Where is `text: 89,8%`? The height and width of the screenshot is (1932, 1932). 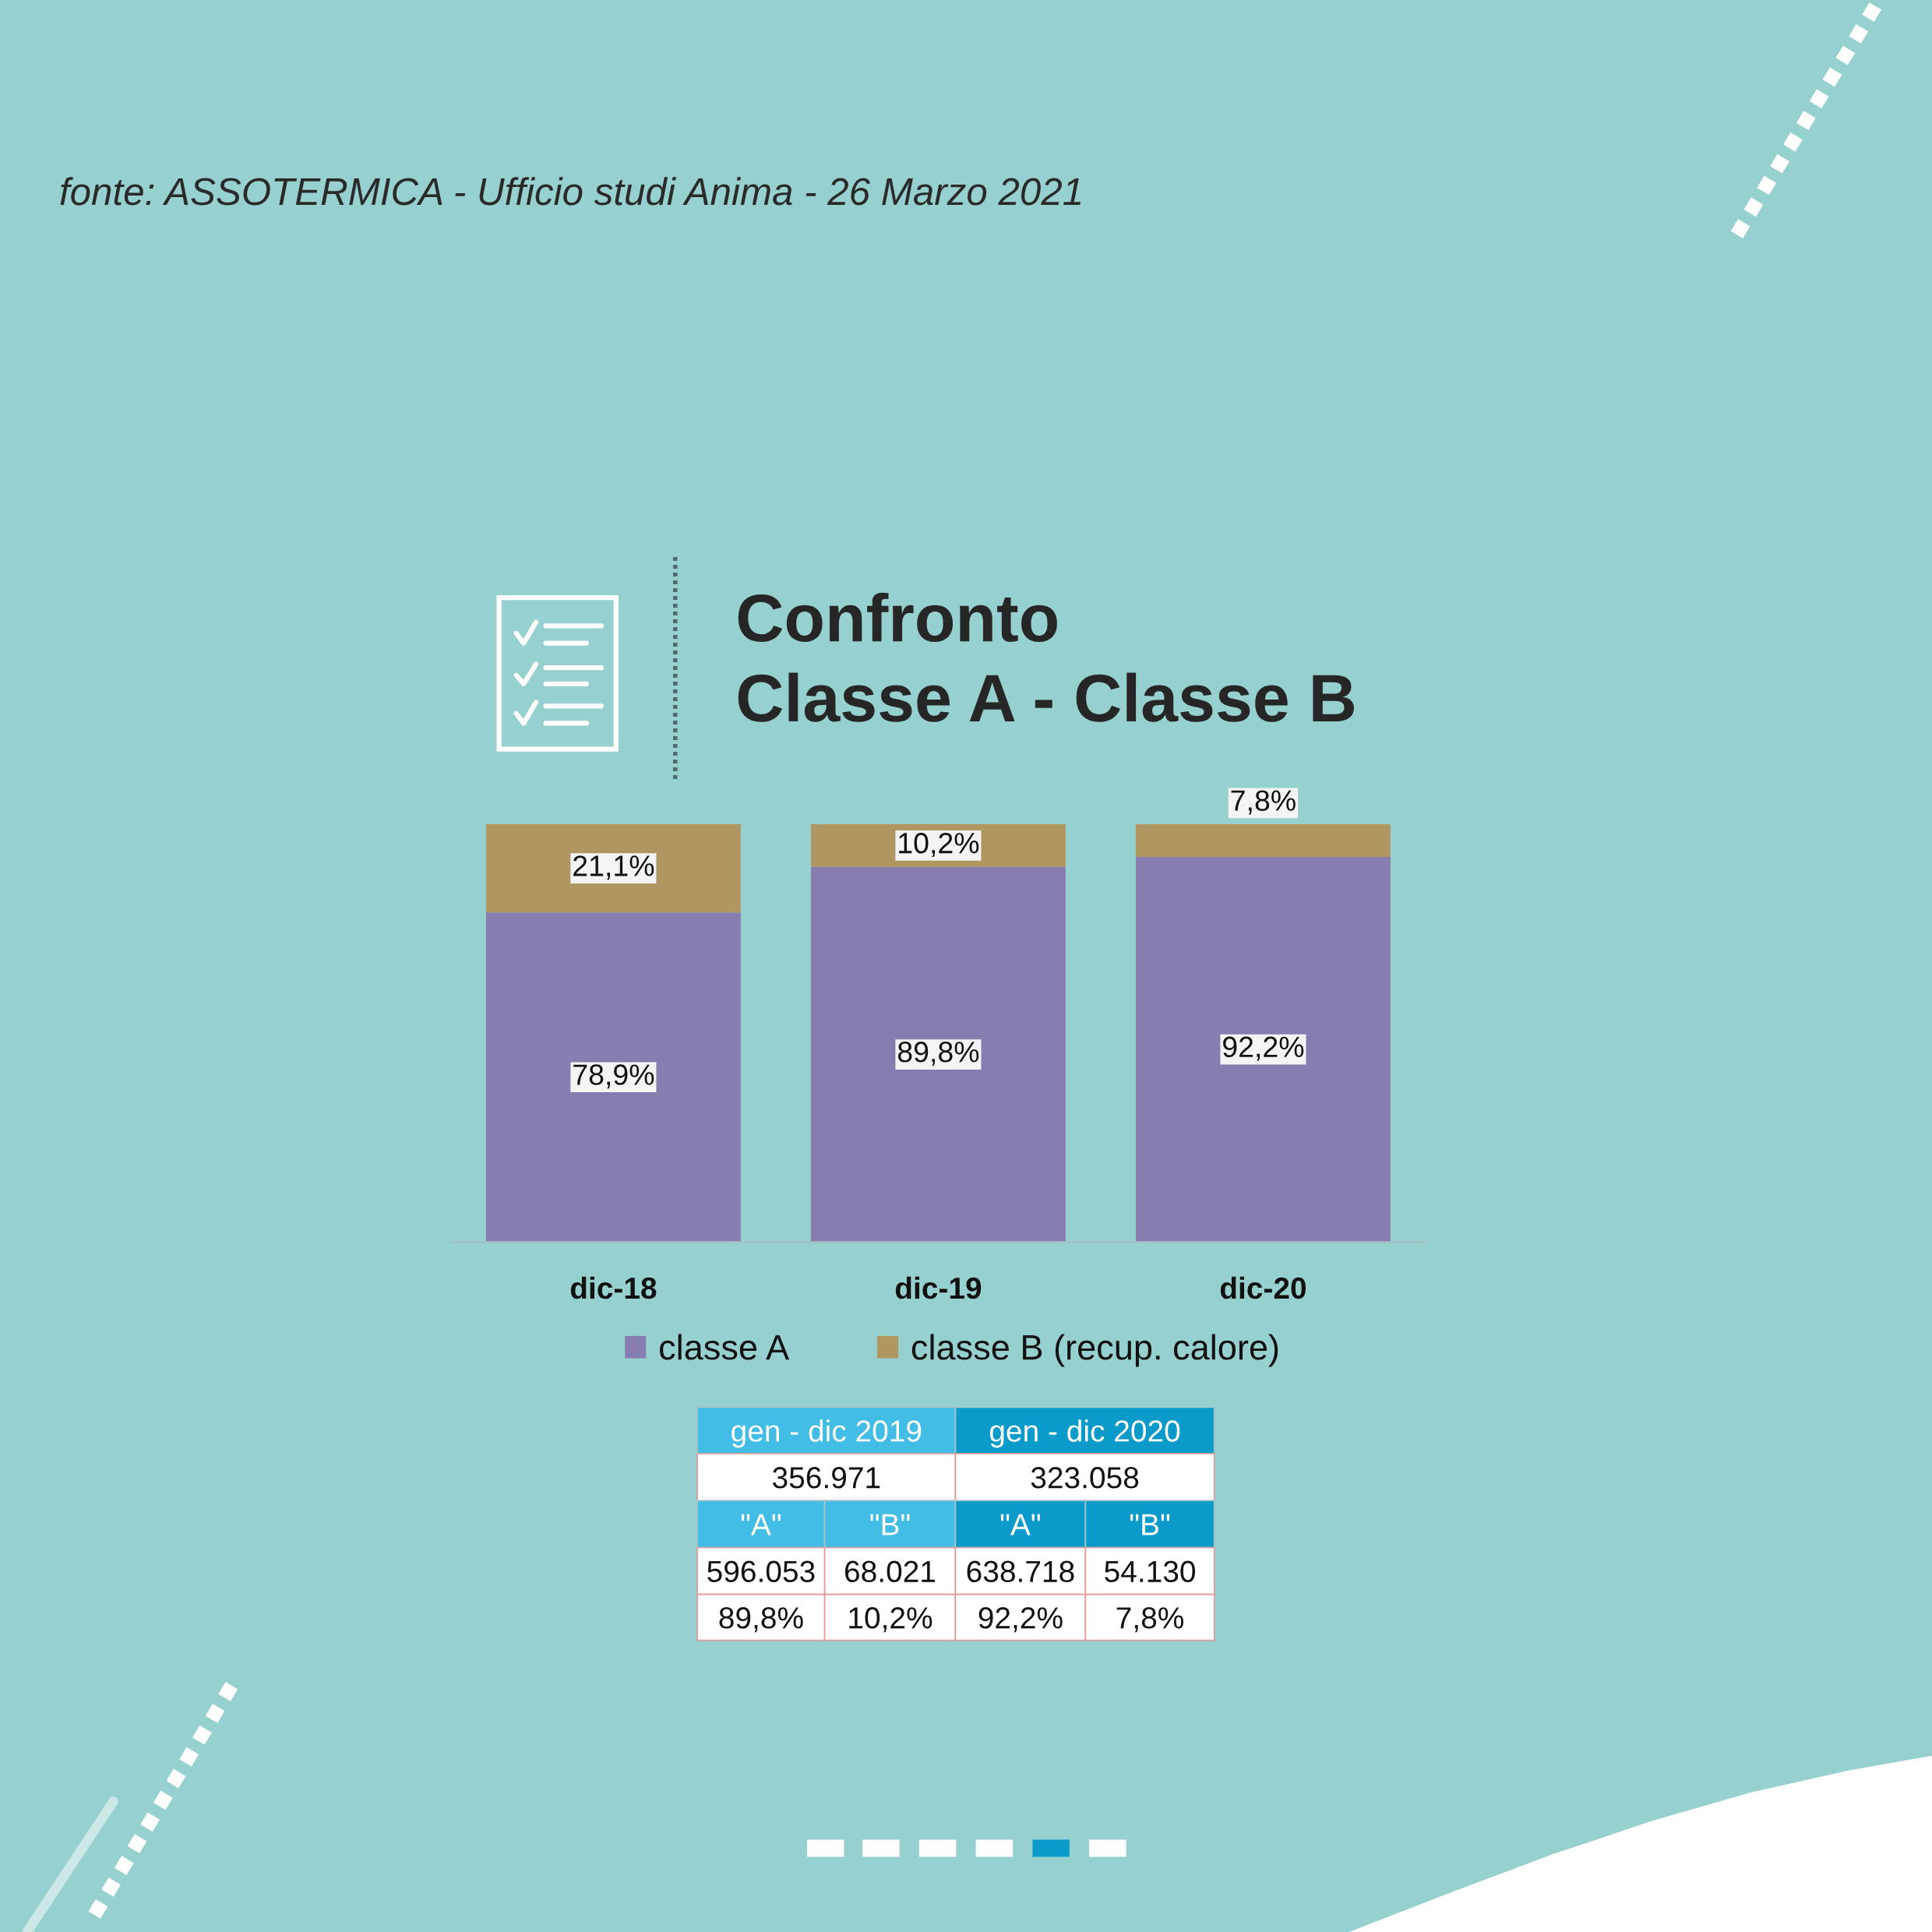
text: 89,8% is located at coordinates (761, 1620).